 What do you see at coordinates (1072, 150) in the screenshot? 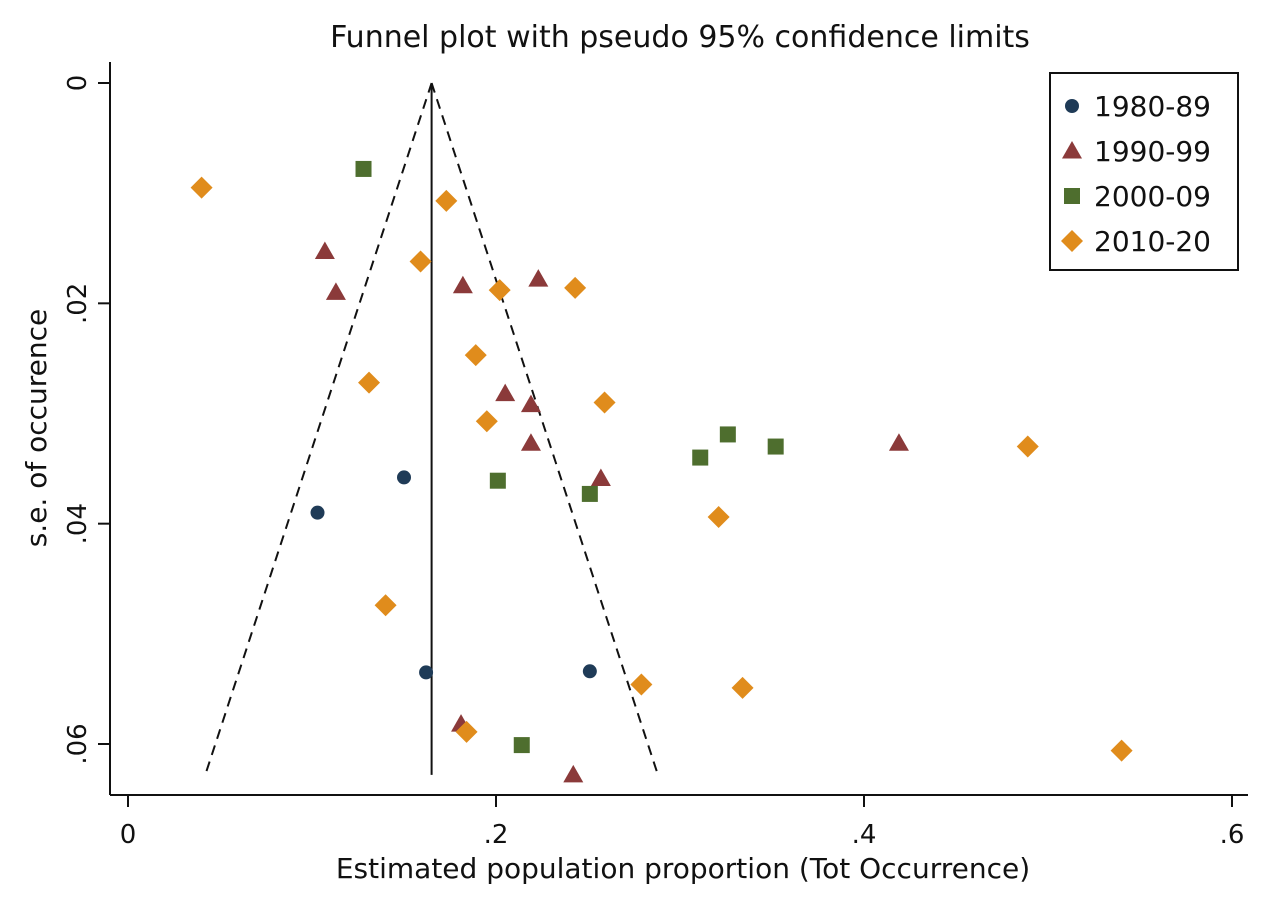
I see `legend-marker-triangle` at bounding box center [1072, 150].